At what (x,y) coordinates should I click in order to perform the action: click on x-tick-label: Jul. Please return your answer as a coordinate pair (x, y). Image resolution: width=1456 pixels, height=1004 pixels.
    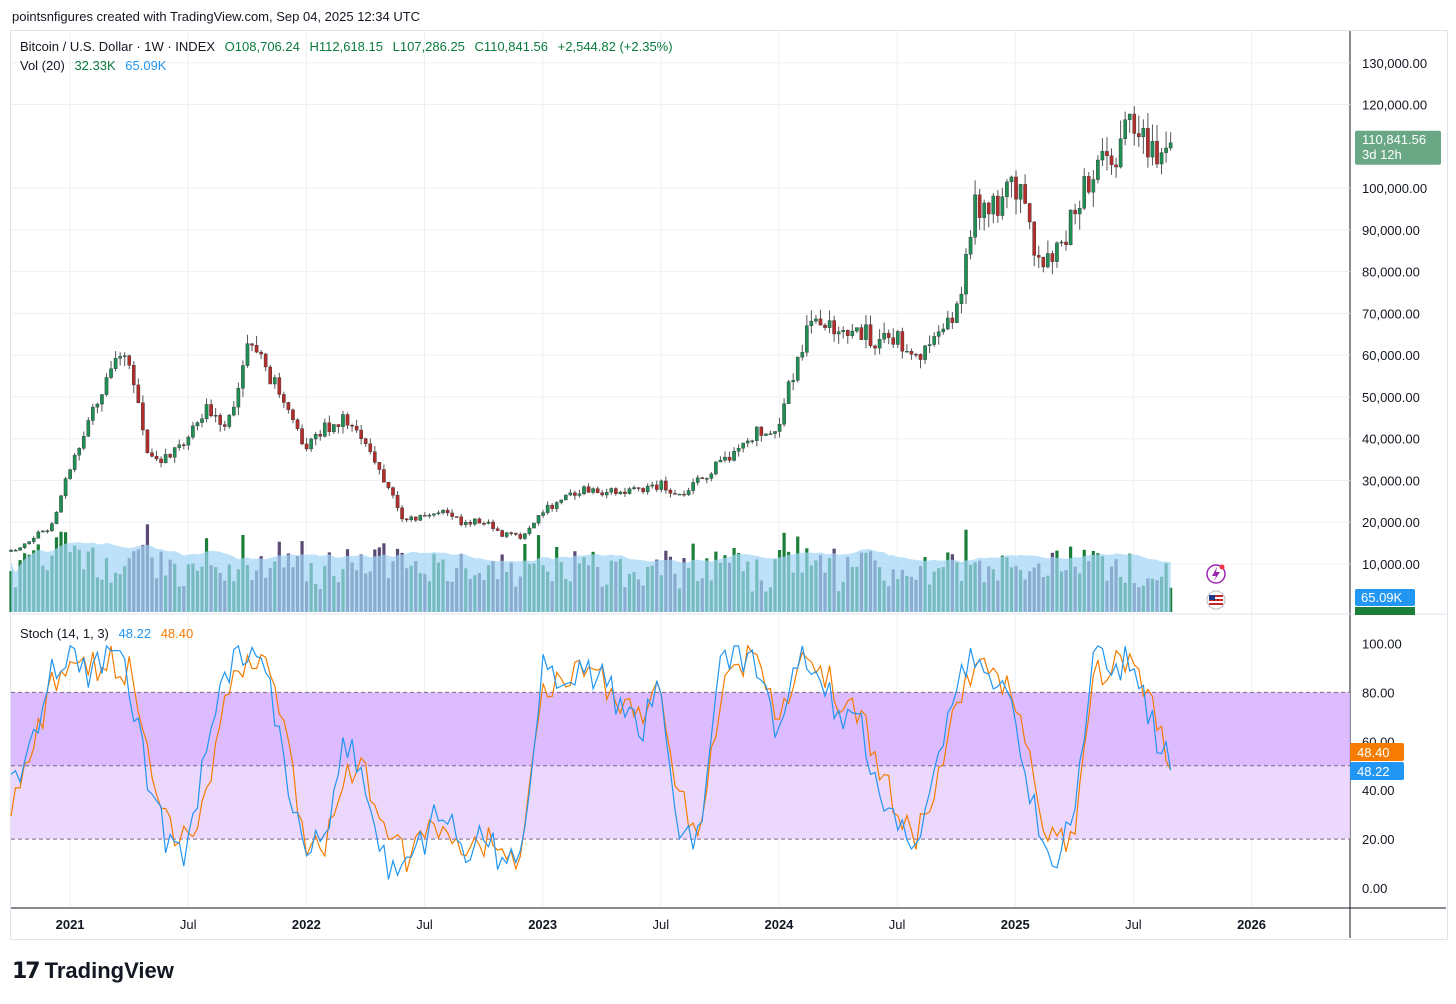
    Looking at the image, I should click on (1133, 924).